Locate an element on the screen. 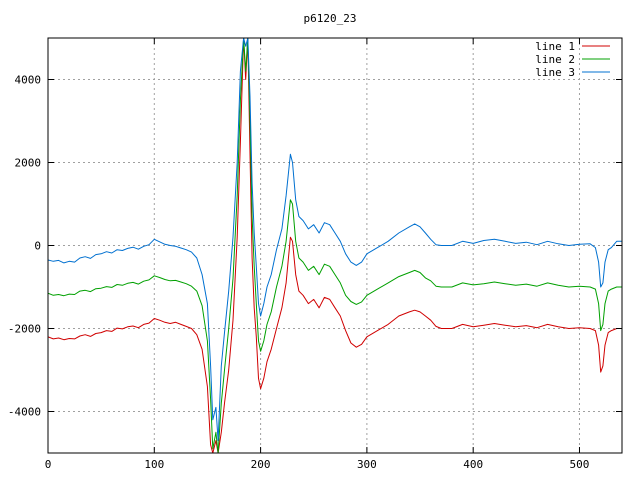 This screenshot has height=480, width=640. y-tick-label: 2000 is located at coordinates (28, 163).